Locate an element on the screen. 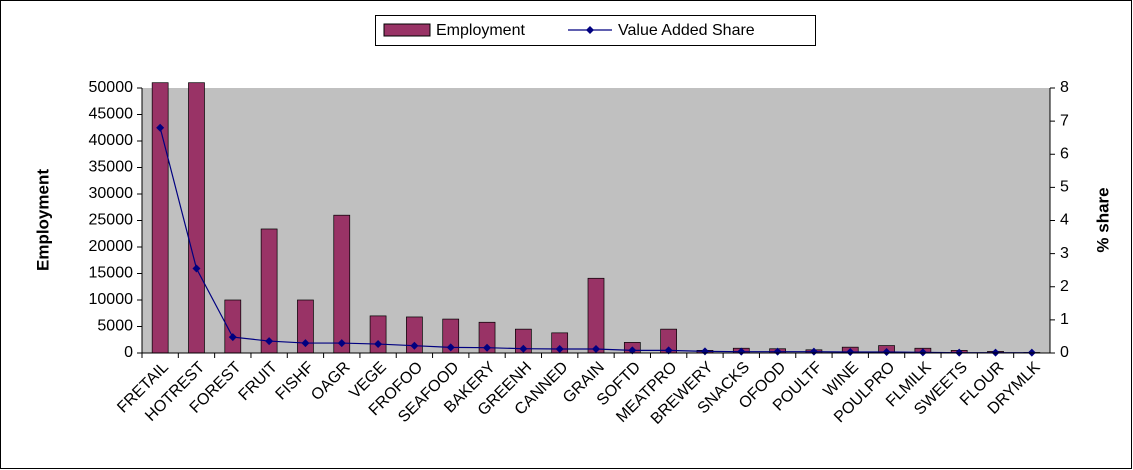 This screenshot has width=1133, height=470. y-tick-label: 15000 is located at coordinates (111, 273).